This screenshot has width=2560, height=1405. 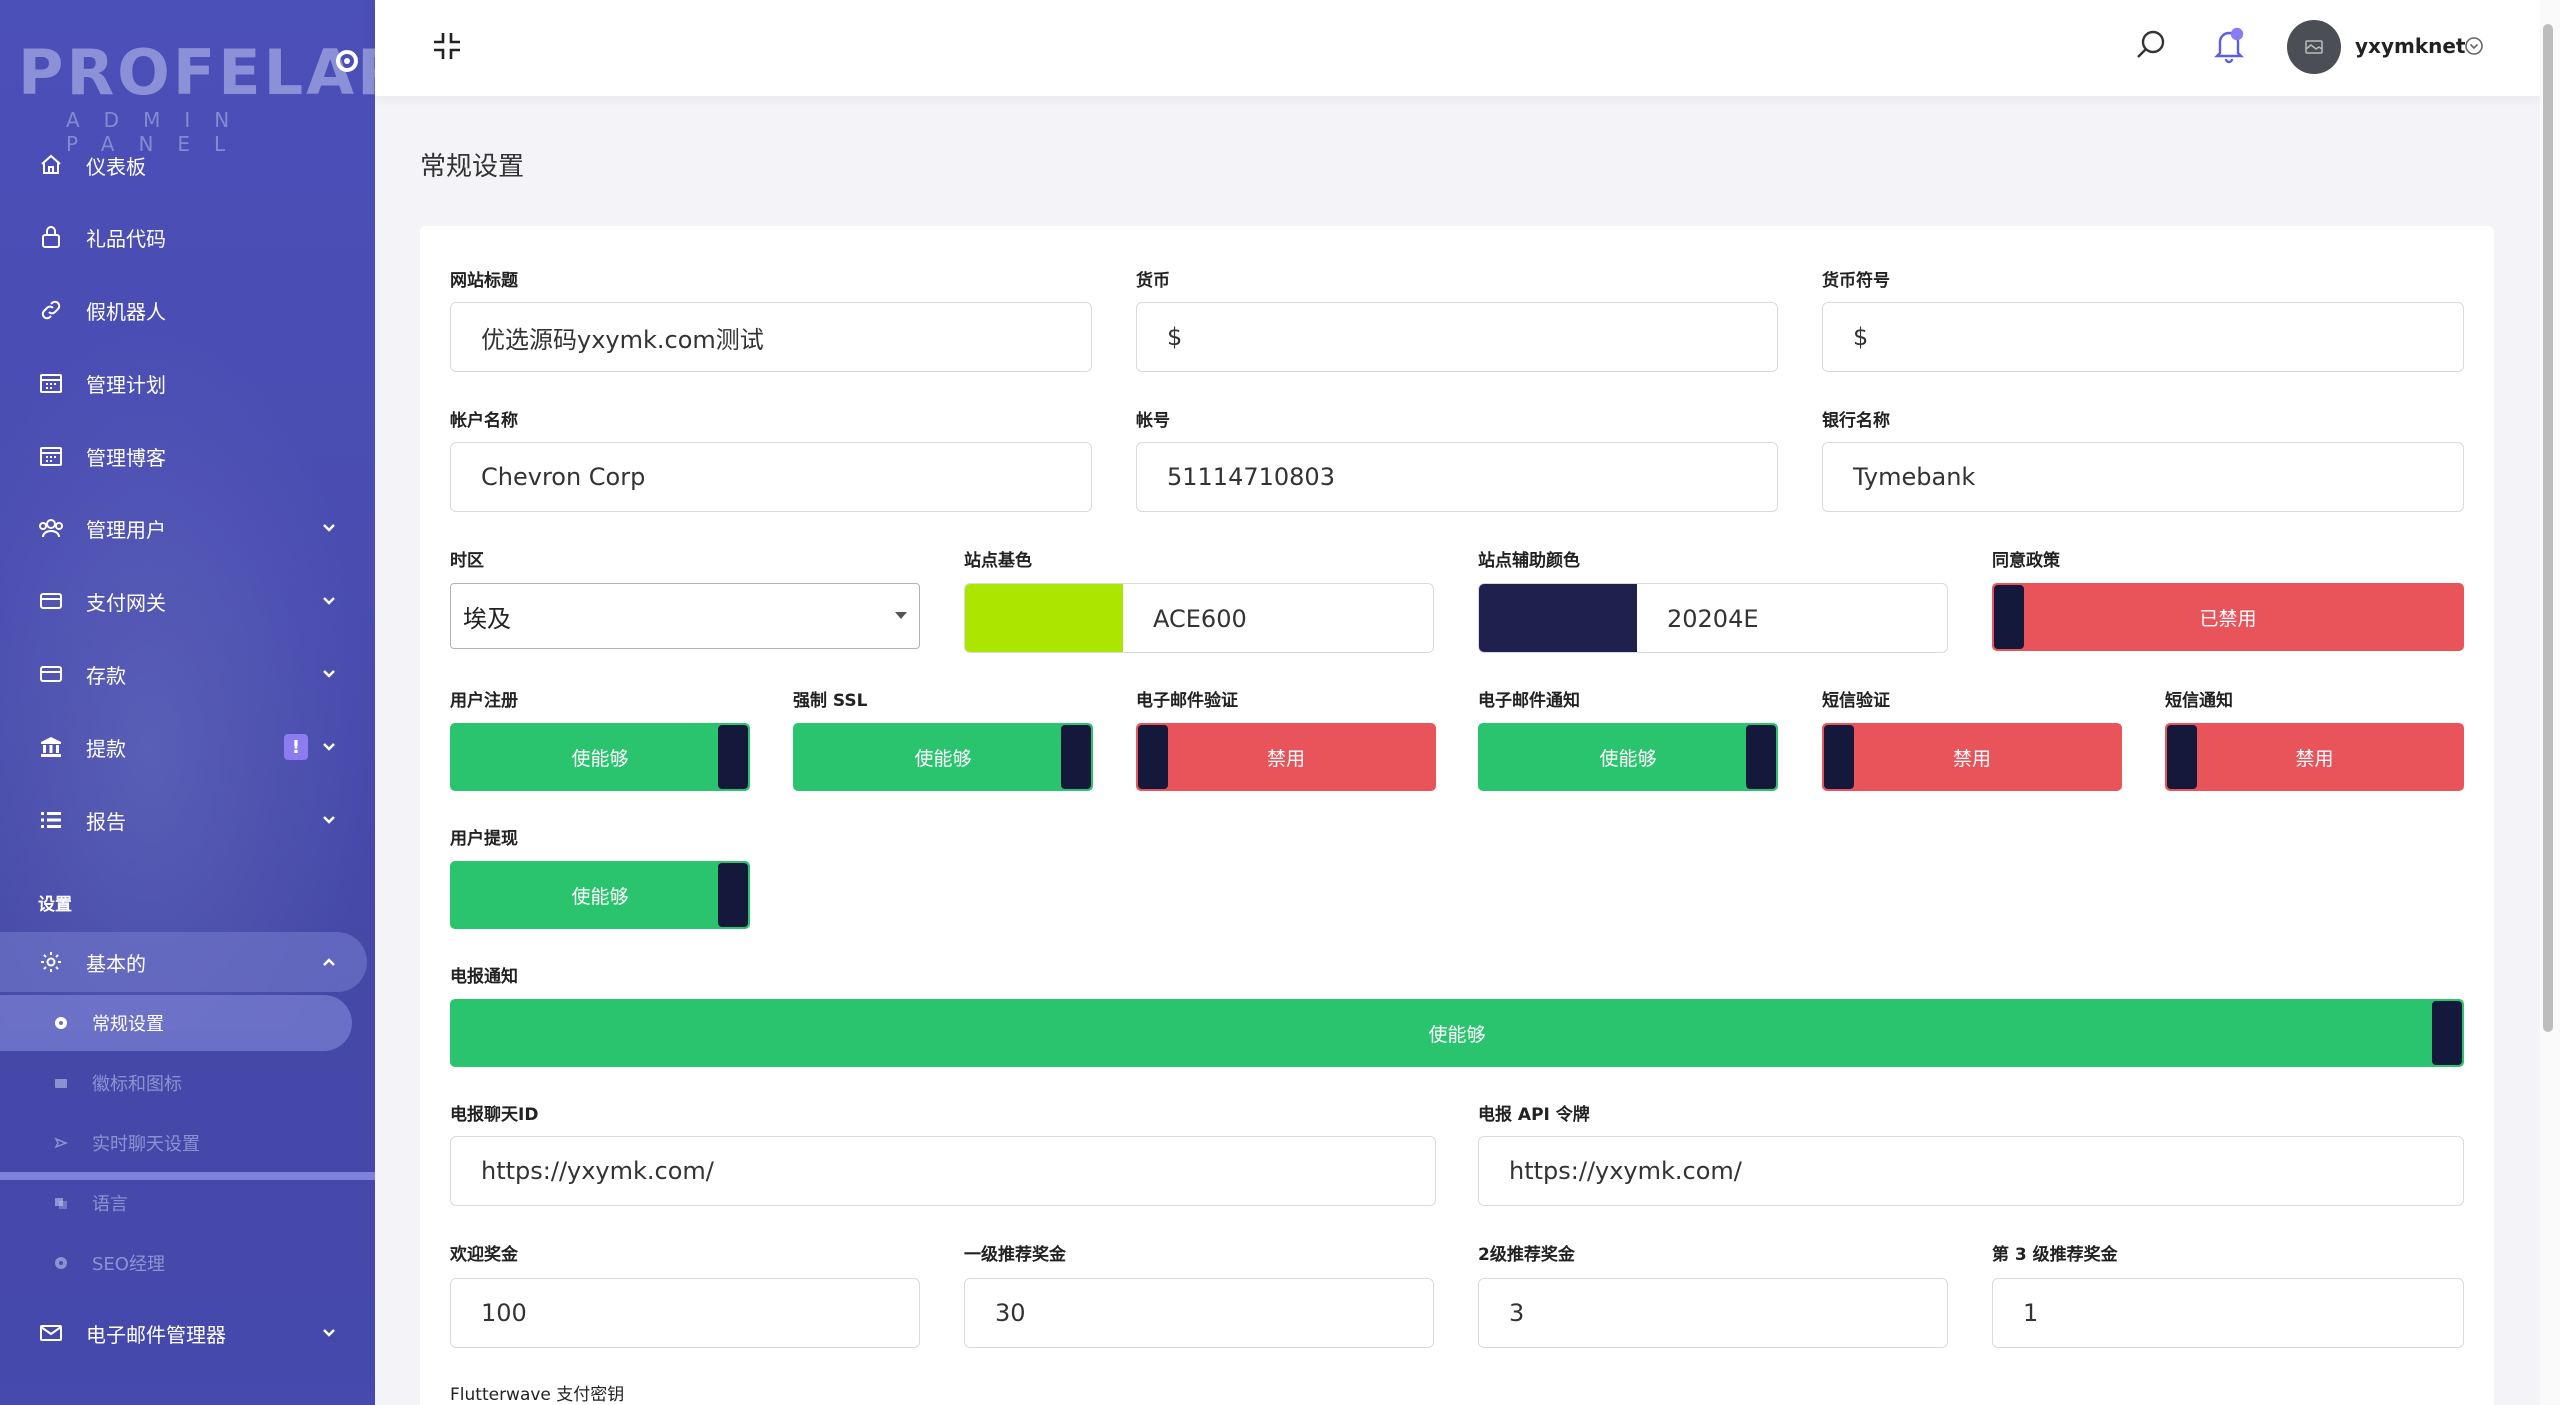 What do you see at coordinates (160, 132) in the screenshot?
I see `logo-subtext: ADMIN PANEL` at bounding box center [160, 132].